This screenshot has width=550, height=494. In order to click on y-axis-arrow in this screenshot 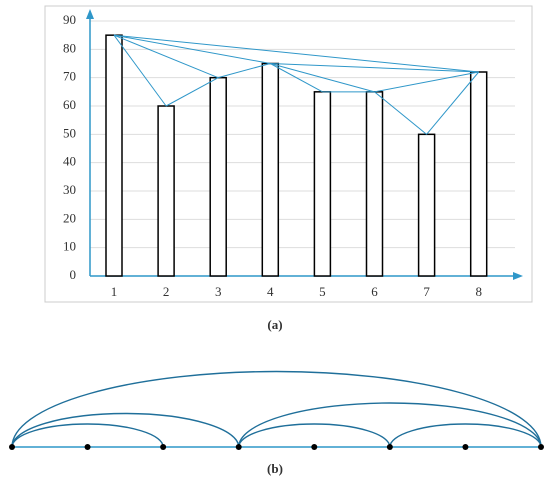, I will do `click(90, 14)`.